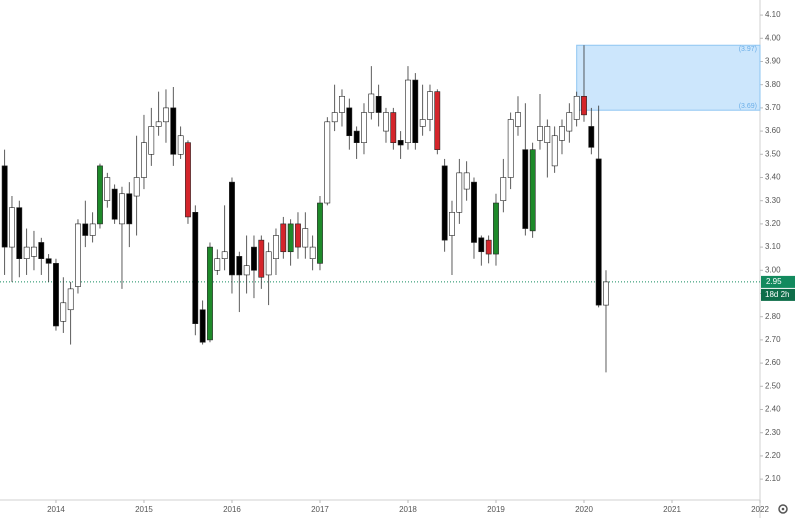 This screenshot has width=800, height=523. What do you see at coordinates (773, 223) in the screenshot?
I see `y-tick-label: 3.20` at bounding box center [773, 223].